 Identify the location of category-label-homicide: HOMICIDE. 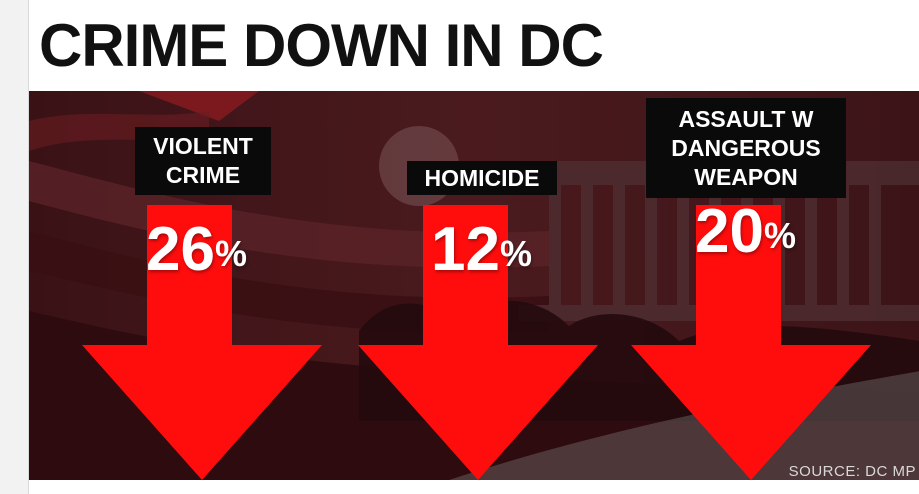
(482, 178).